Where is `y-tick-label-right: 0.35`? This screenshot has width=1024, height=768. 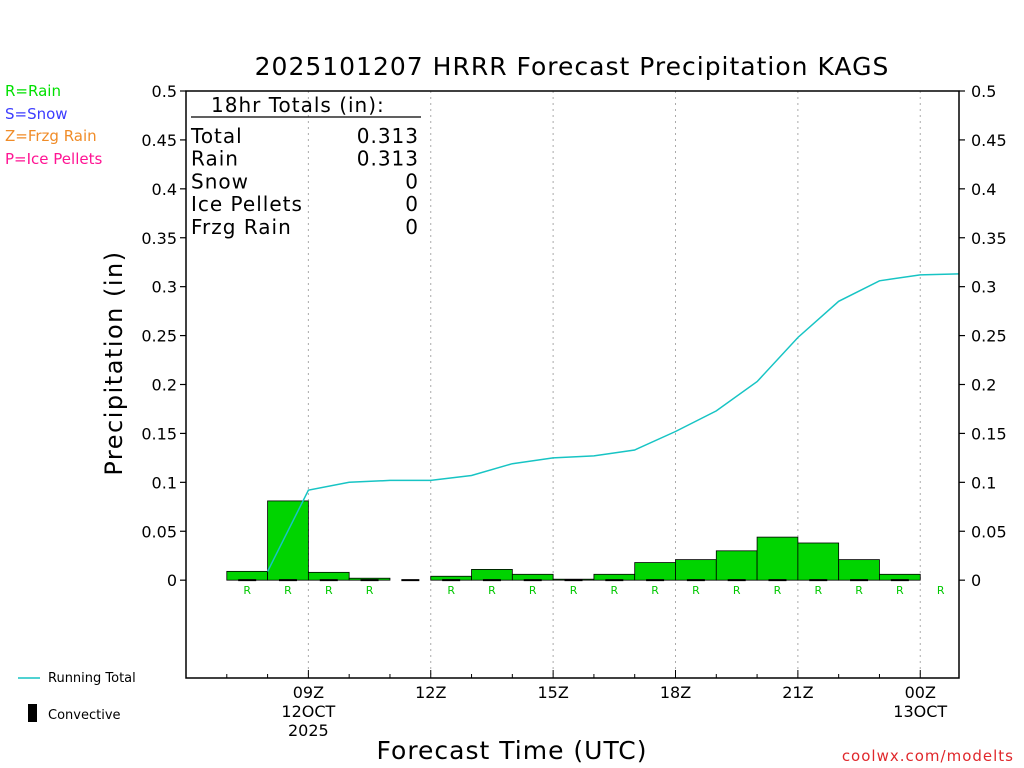 y-tick-label-right: 0.35 is located at coordinates (989, 238).